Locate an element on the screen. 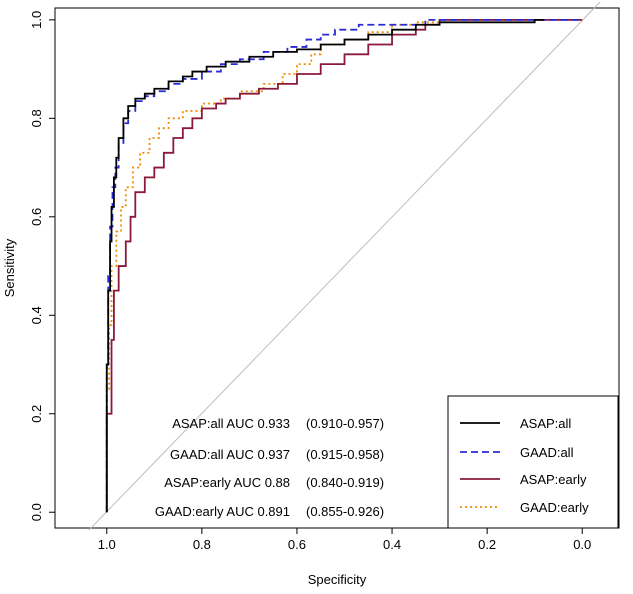 The image size is (633, 594). y-tick-label: 1.0 is located at coordinates (36, 20).